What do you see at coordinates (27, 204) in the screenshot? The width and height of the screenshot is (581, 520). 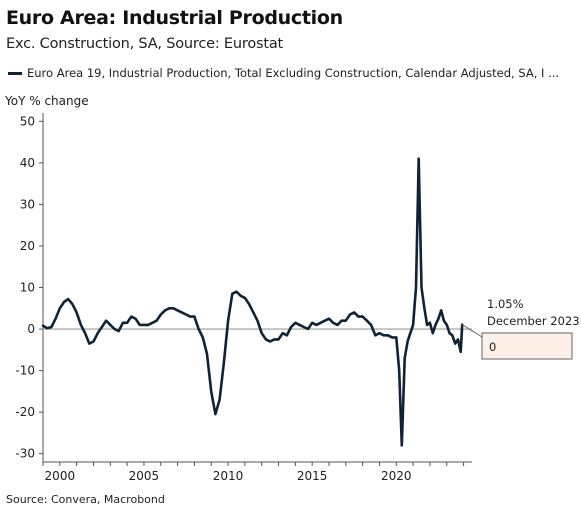 I see `y-tick-label: 30` at bounding box center [27, 204].